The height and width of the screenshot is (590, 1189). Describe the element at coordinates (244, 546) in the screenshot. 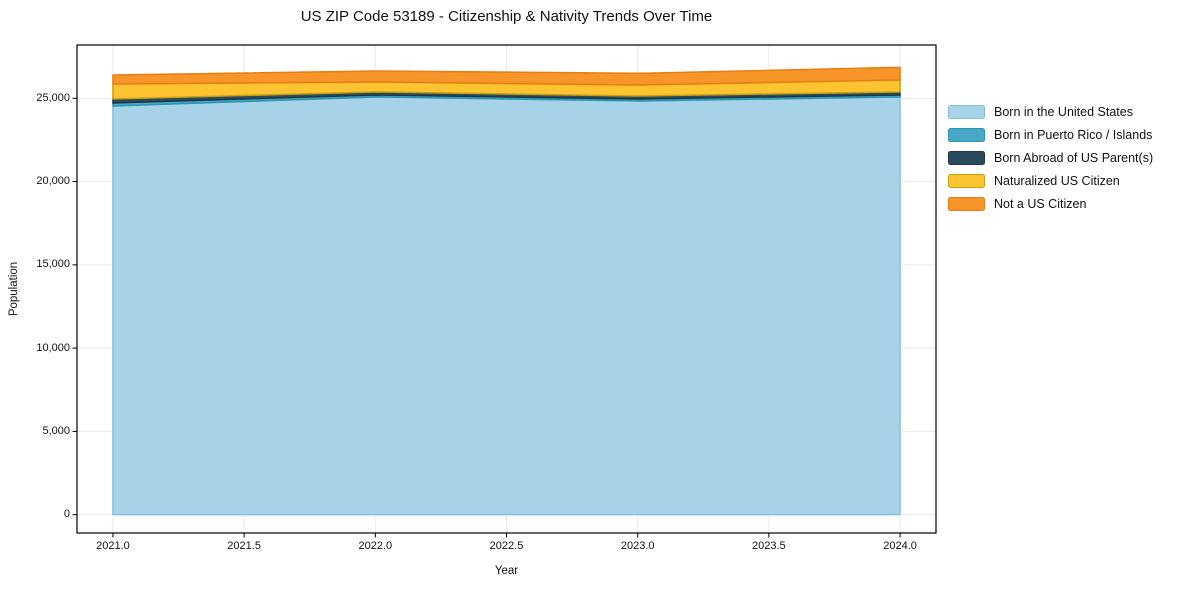

I see `x-tick-label: 2021.5` at that location.